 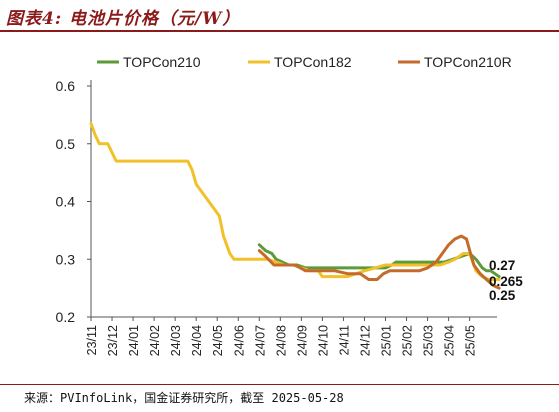 I want to click on x-tick-label: 23/12, so click(x=113, y=340).